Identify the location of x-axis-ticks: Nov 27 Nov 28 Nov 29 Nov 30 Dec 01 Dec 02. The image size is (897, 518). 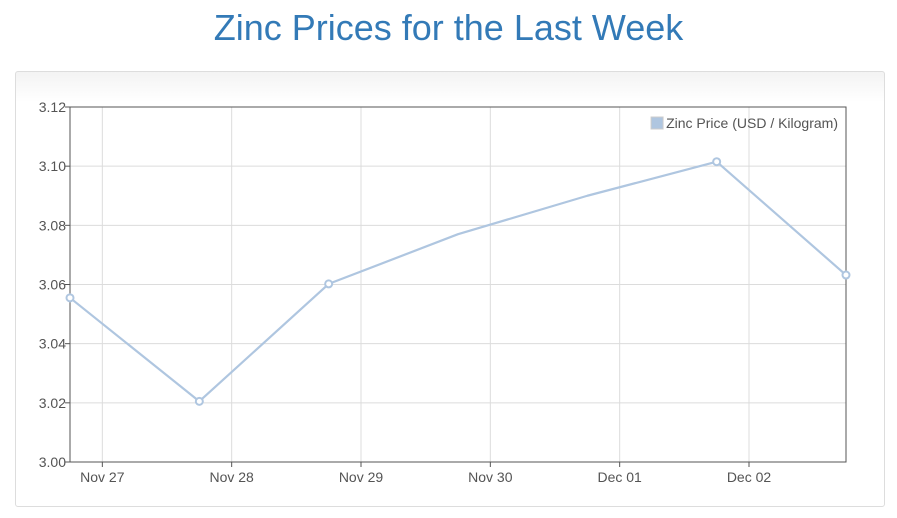
(425, 473).